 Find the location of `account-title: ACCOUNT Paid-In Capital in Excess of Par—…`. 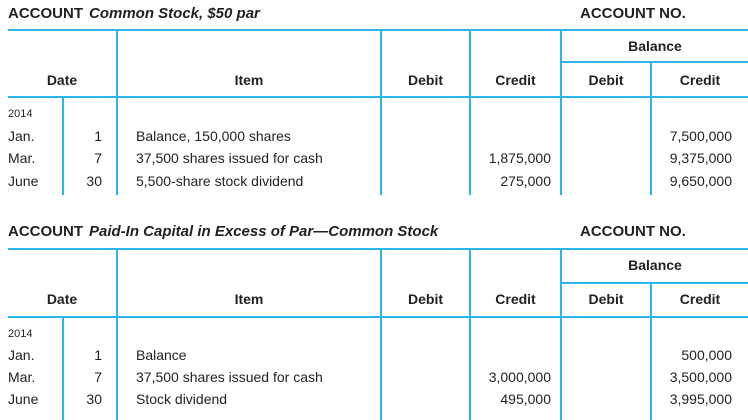

account-title: ACCOUNT Paid-In Capital in Excess of Par—… is located at coordinates (223, 231).